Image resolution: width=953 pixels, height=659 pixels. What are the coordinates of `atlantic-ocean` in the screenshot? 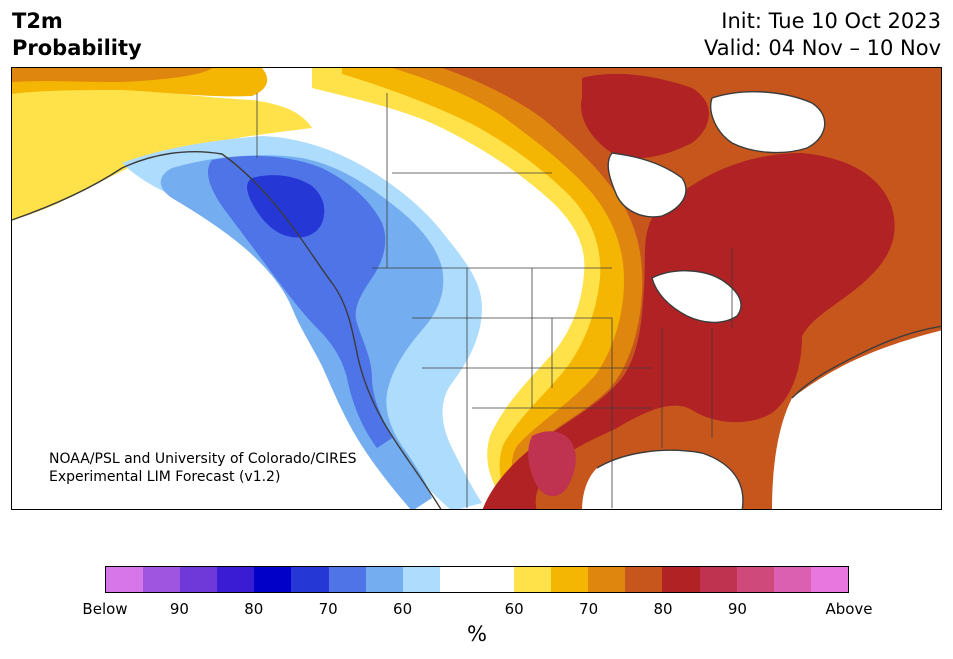 It's located at (856, 419).